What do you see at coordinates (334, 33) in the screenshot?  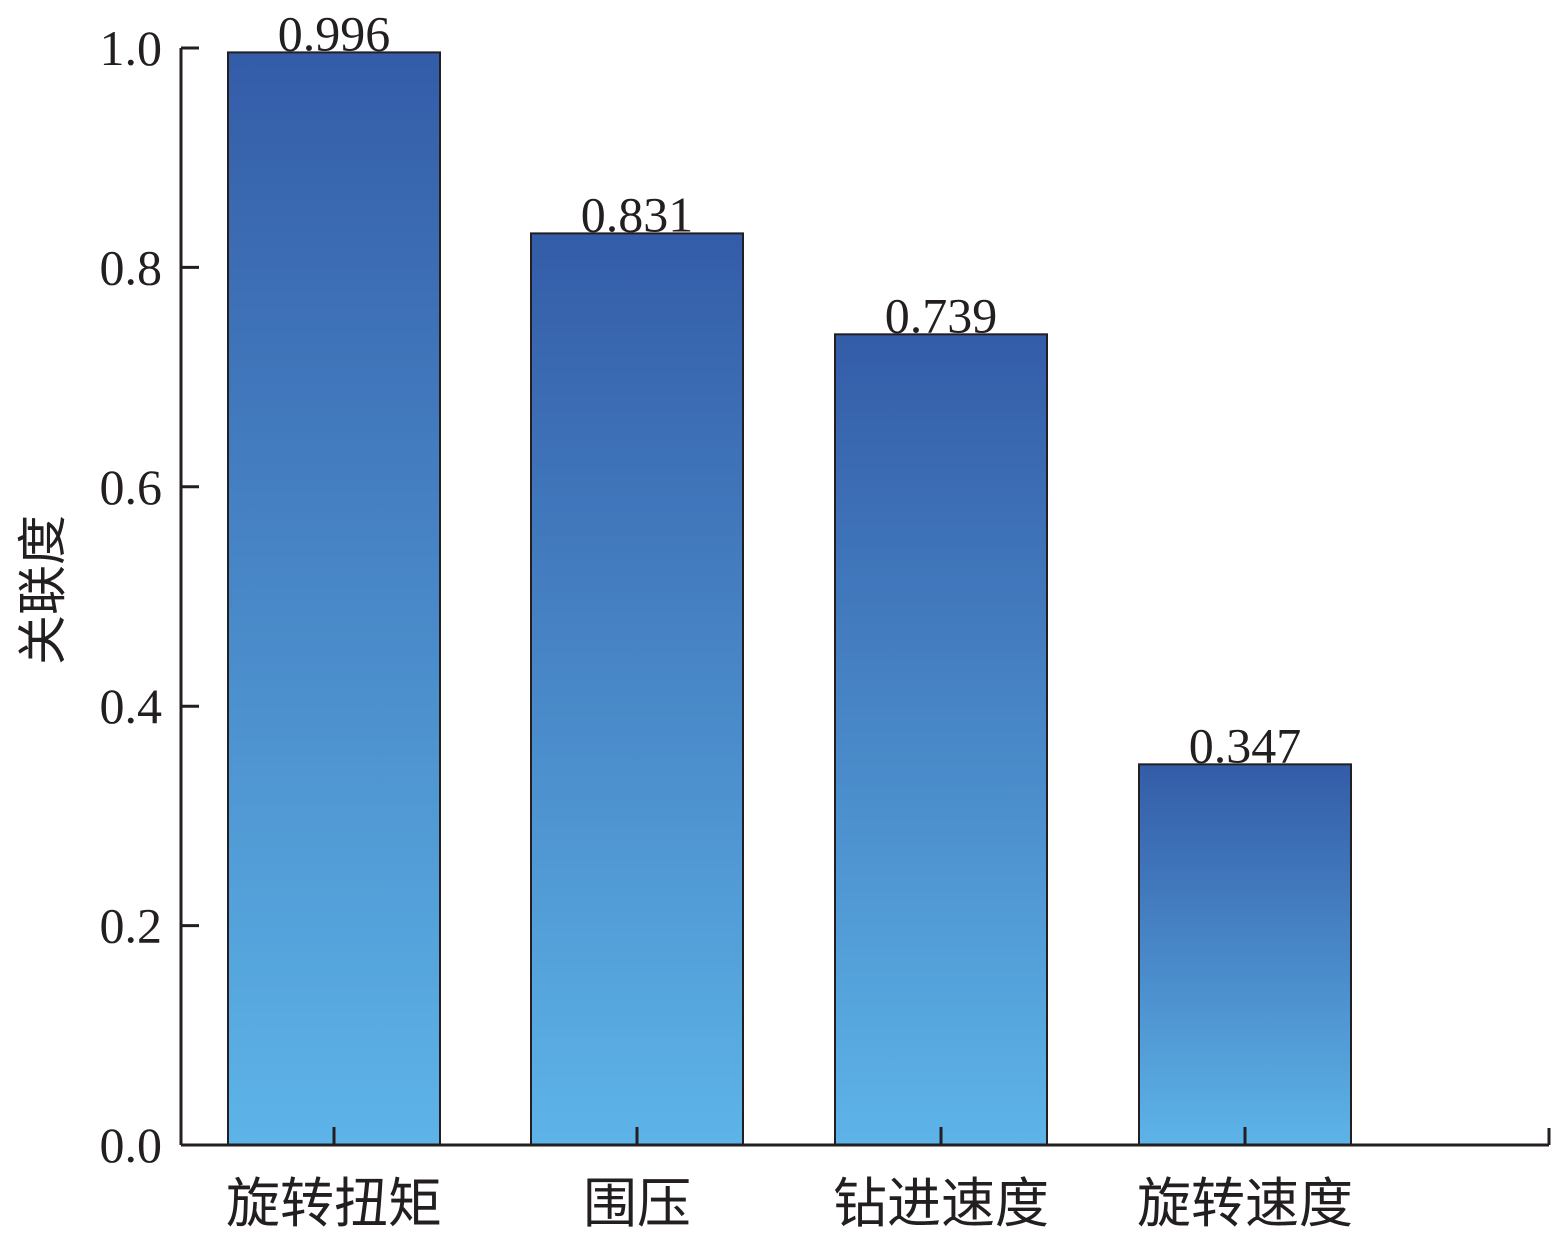 I see `data-label: 0.996` at bounding box center [334, 33].